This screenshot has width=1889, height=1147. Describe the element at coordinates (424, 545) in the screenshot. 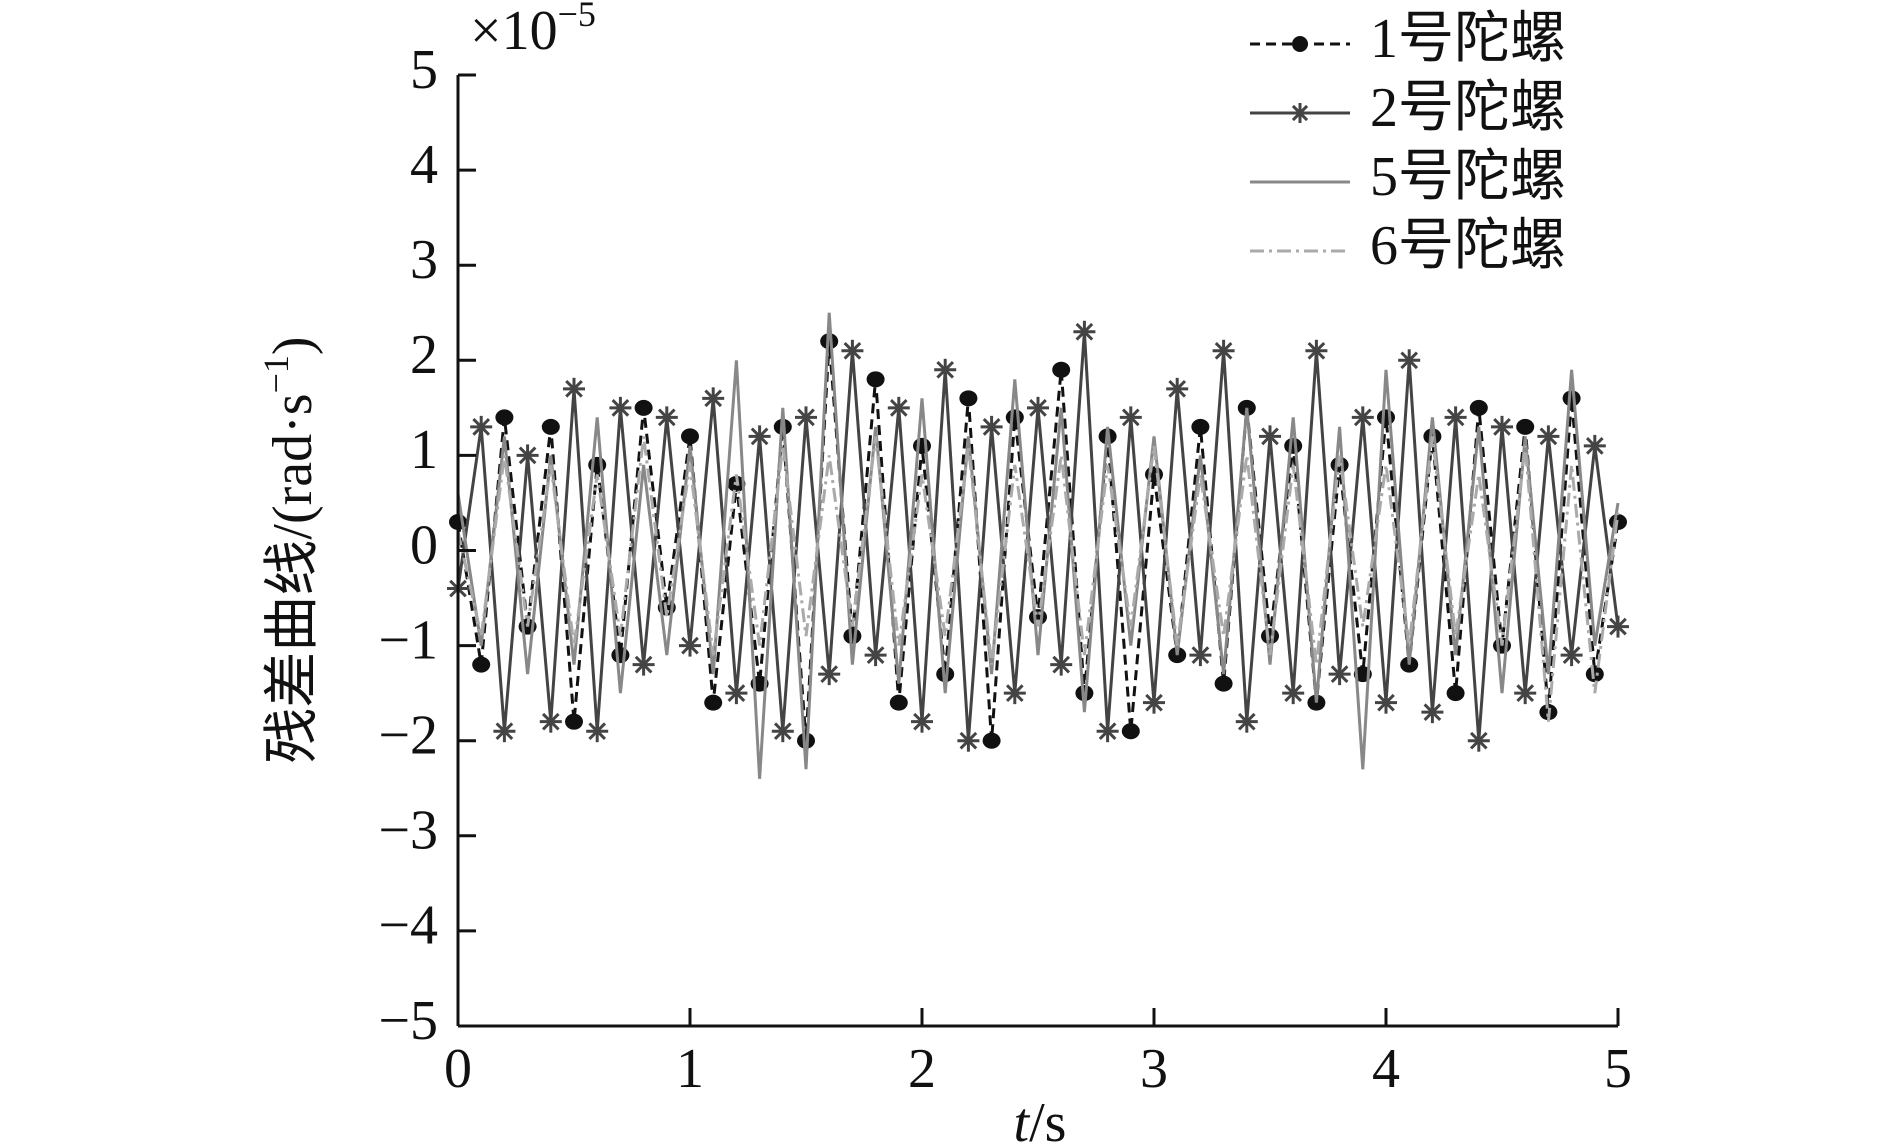

I see `y-tick-label: 0` at that location.